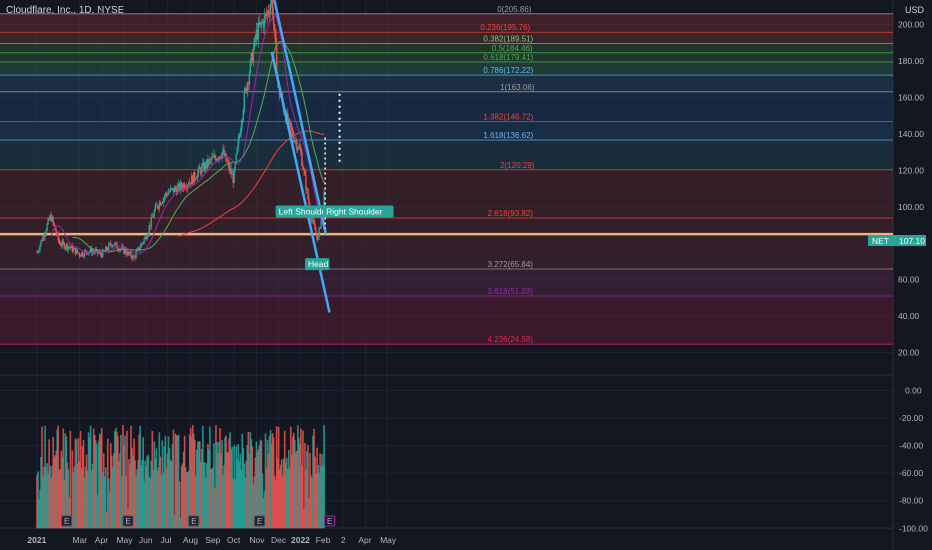  Describe the element at coordinates (880, 241) in the screenshot. I see `price-tag-ticker: NET` at that location.